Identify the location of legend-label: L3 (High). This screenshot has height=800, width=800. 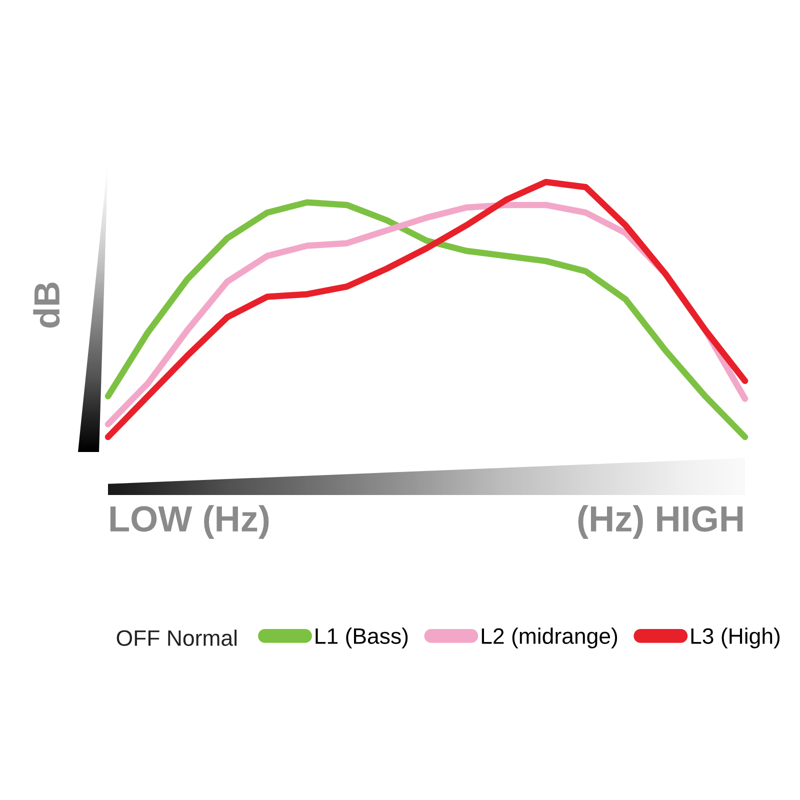
(735, 638).